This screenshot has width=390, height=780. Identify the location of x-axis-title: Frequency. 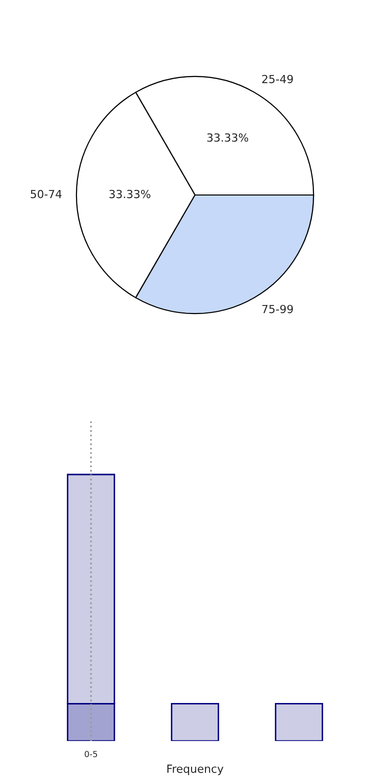
(195, 770).